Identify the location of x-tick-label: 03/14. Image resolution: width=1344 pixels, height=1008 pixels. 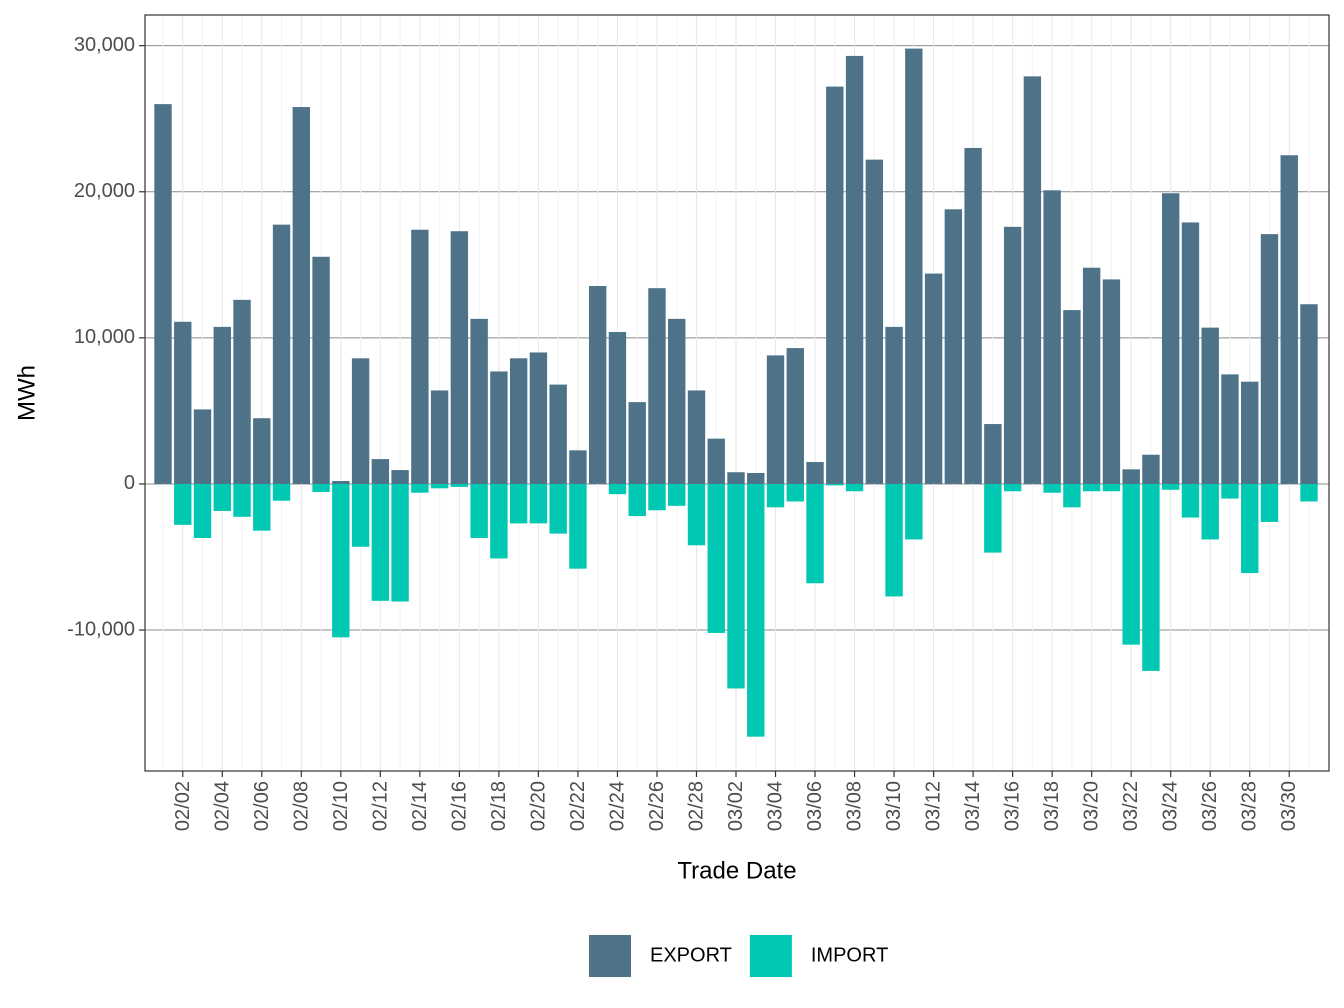
(973, 806).